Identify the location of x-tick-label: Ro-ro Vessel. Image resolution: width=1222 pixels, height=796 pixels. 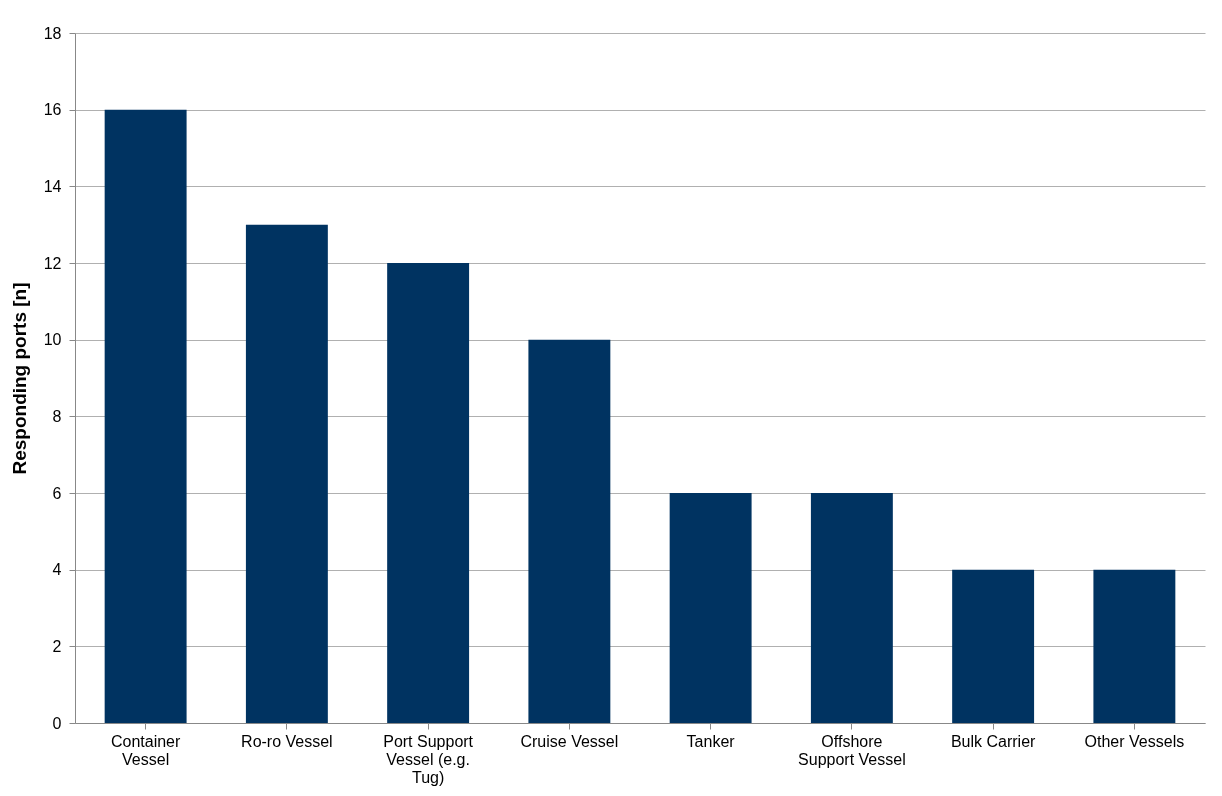
(287, 741).